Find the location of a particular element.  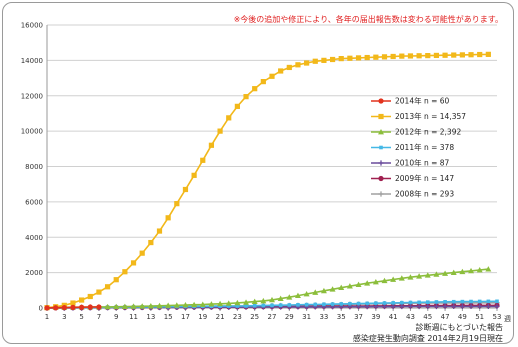

source-line-1: 診断週にもとづいた報告 is located at coordinates (459, 327).